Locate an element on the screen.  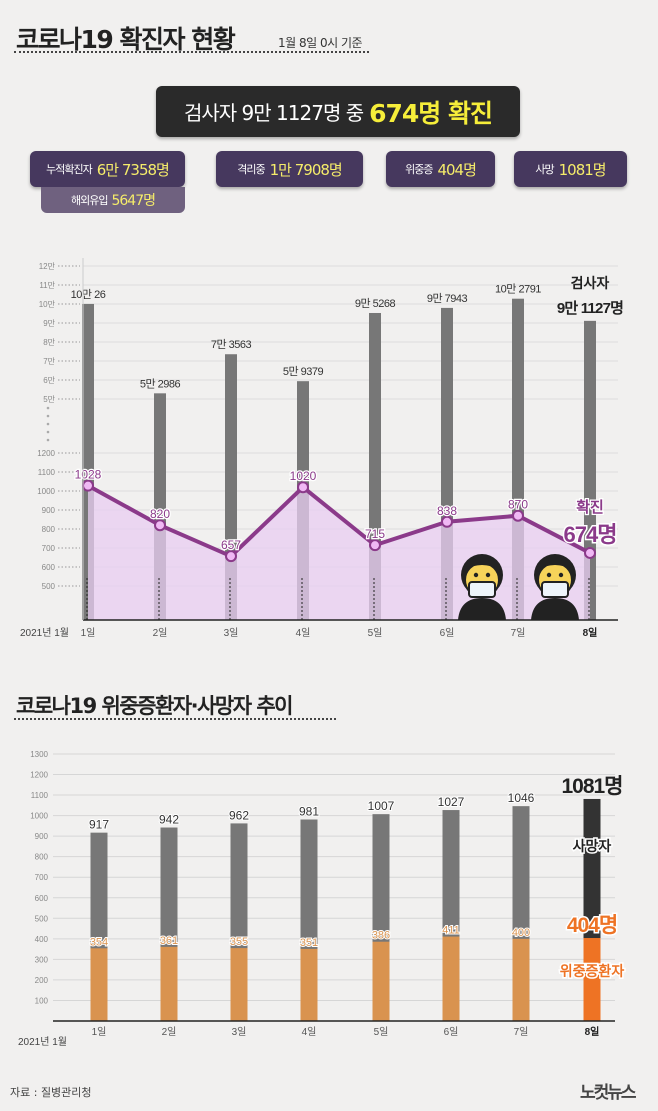
logo: 노컷뉴스 is located at coordinates (608, 1093).